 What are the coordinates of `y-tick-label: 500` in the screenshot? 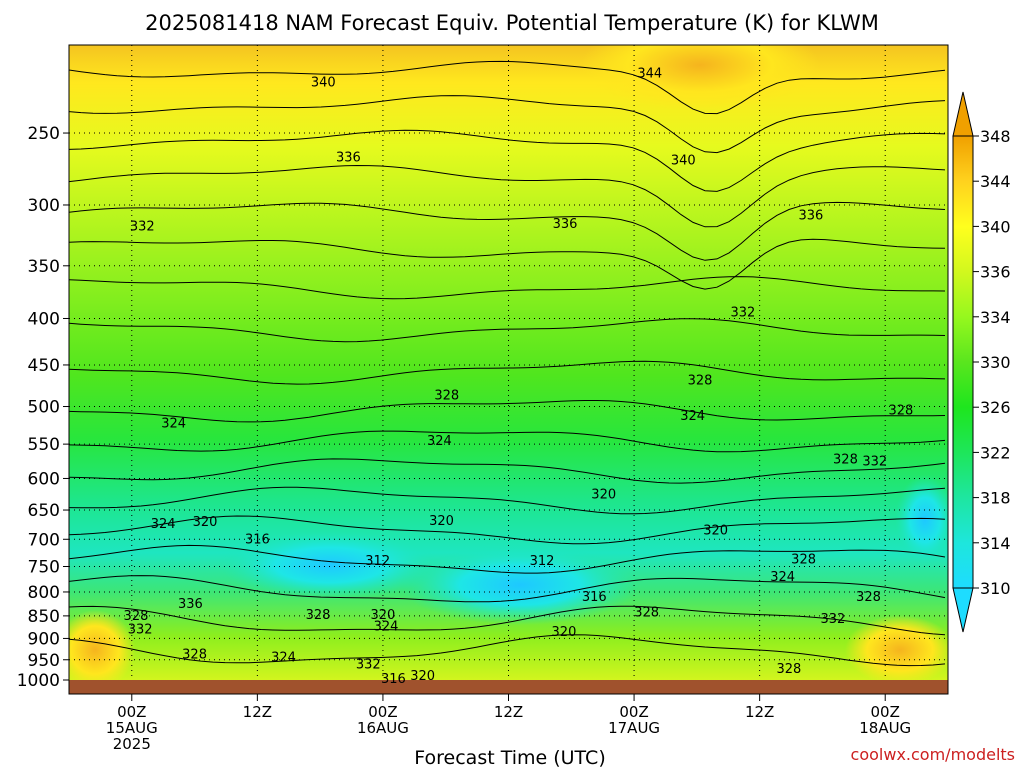 It's located at (44, 408).